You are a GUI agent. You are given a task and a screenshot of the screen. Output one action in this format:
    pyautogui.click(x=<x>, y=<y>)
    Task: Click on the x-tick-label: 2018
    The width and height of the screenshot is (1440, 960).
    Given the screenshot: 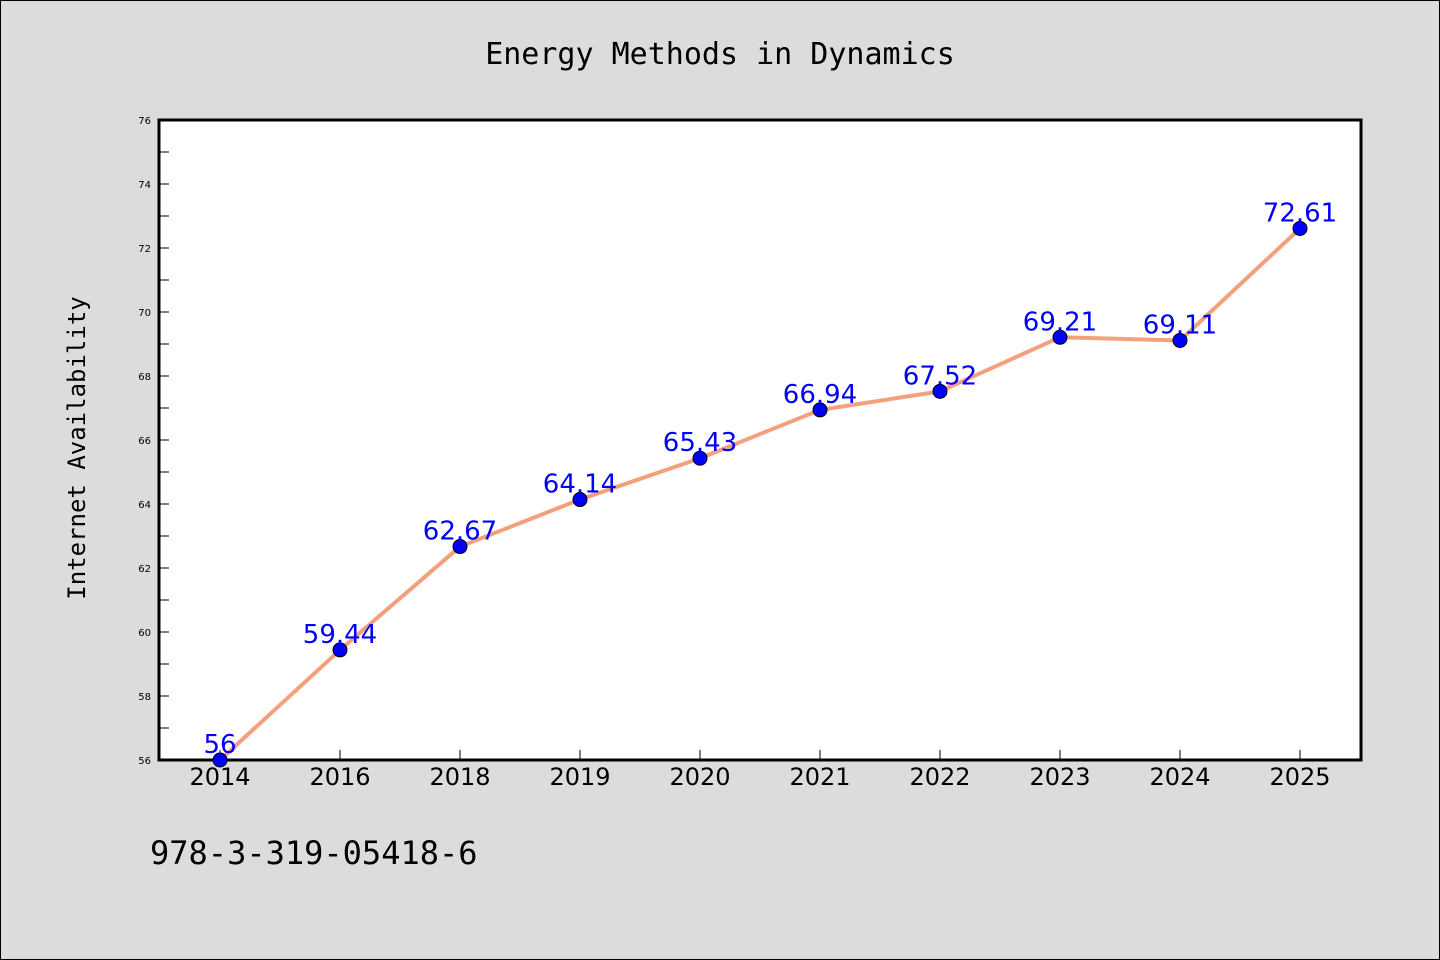 What is the action you would take?
    pyautogui.click(x=459, y=777)
    